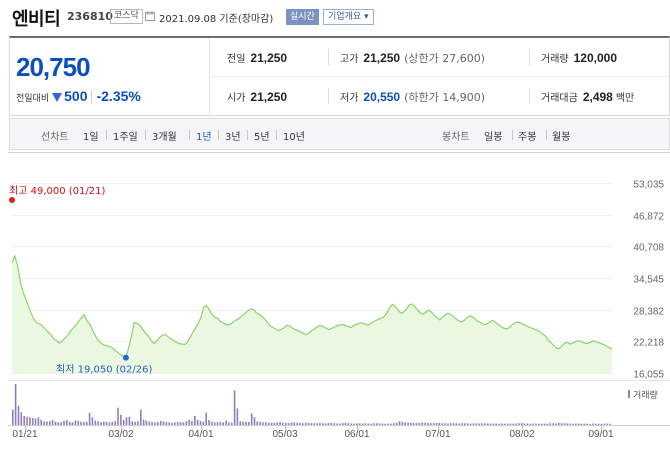 The height and width of the screenshot is (457, 670). Describe the element at coordinates (339, 134) in the screenshot. I see `chart-period-tabs: 선차트 1일 1주일 3개월 1년 3년 5년 10년 봉차트 일봉 주봉 월봉` at that location.